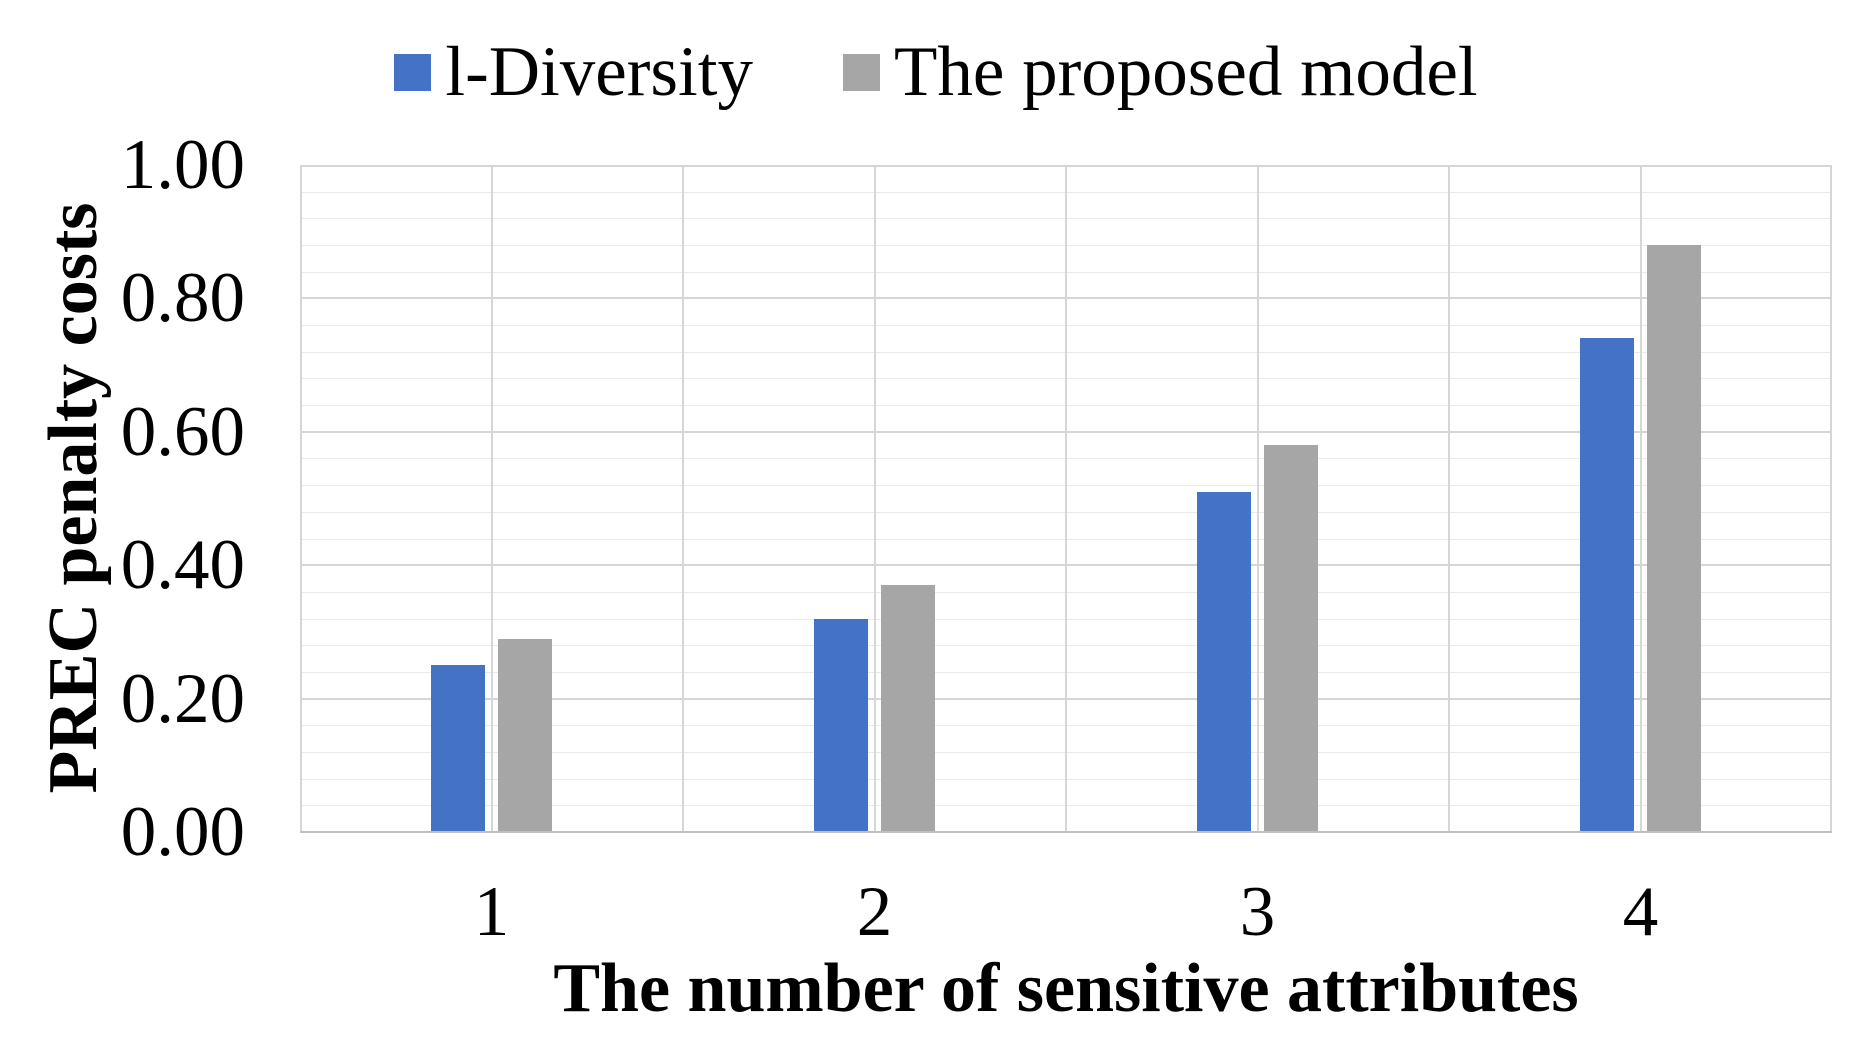 This screenshot has width=1872, height=1048. What do you see at coordinates (525, 735) in the screenshot?
I see `bar-proposed-model-cat1` at bounding box center [525, 735].